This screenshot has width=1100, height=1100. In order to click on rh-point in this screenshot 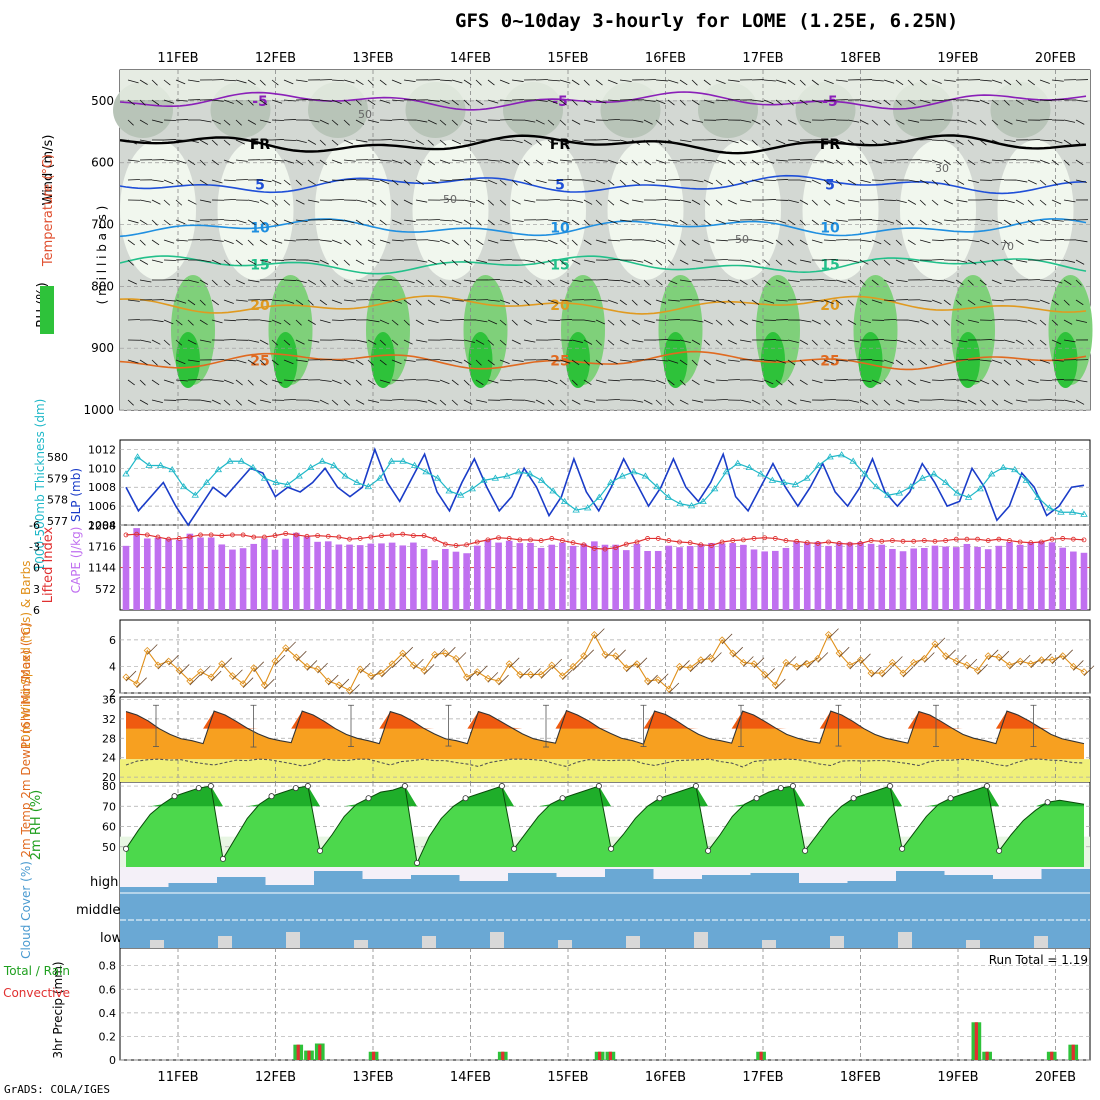, I will do `click(986, 786)`.